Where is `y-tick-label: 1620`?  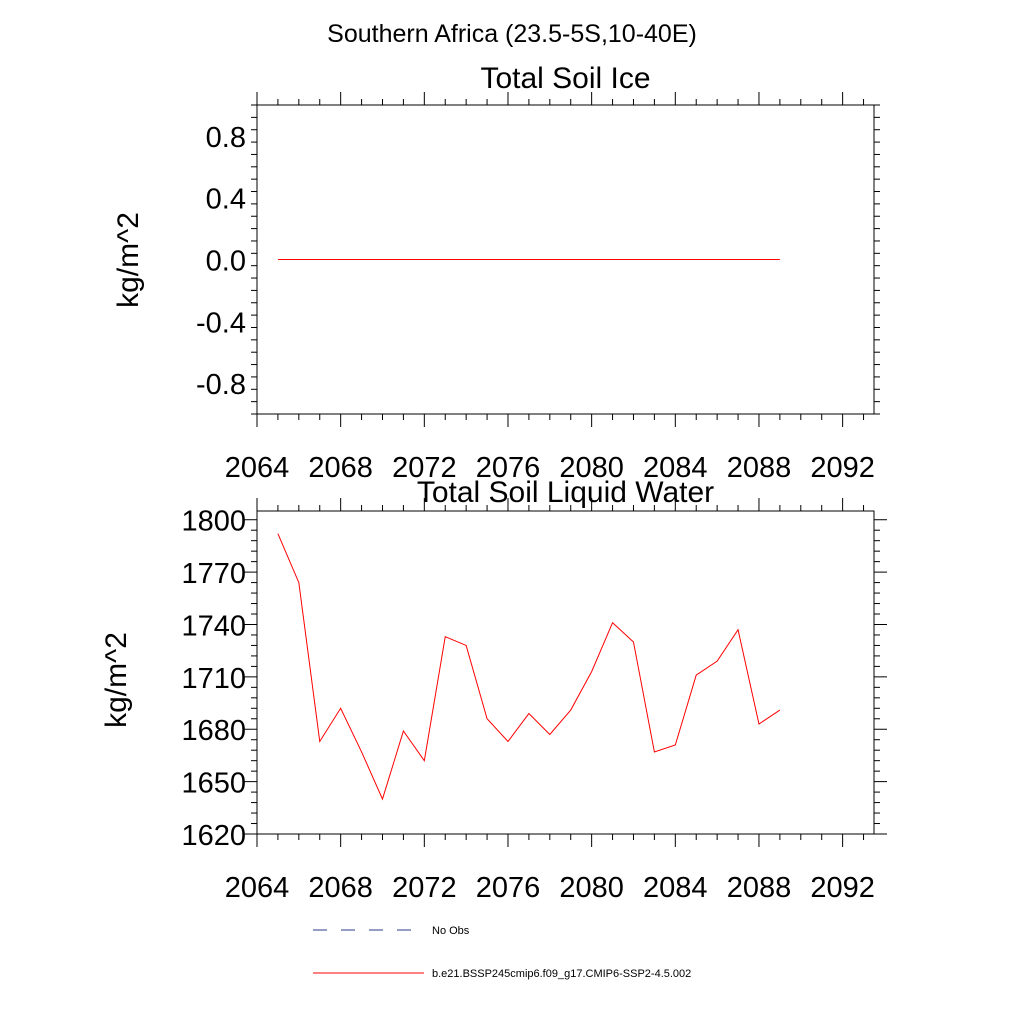
y-tick-label: 1620 is located at coordinates (213, 836).